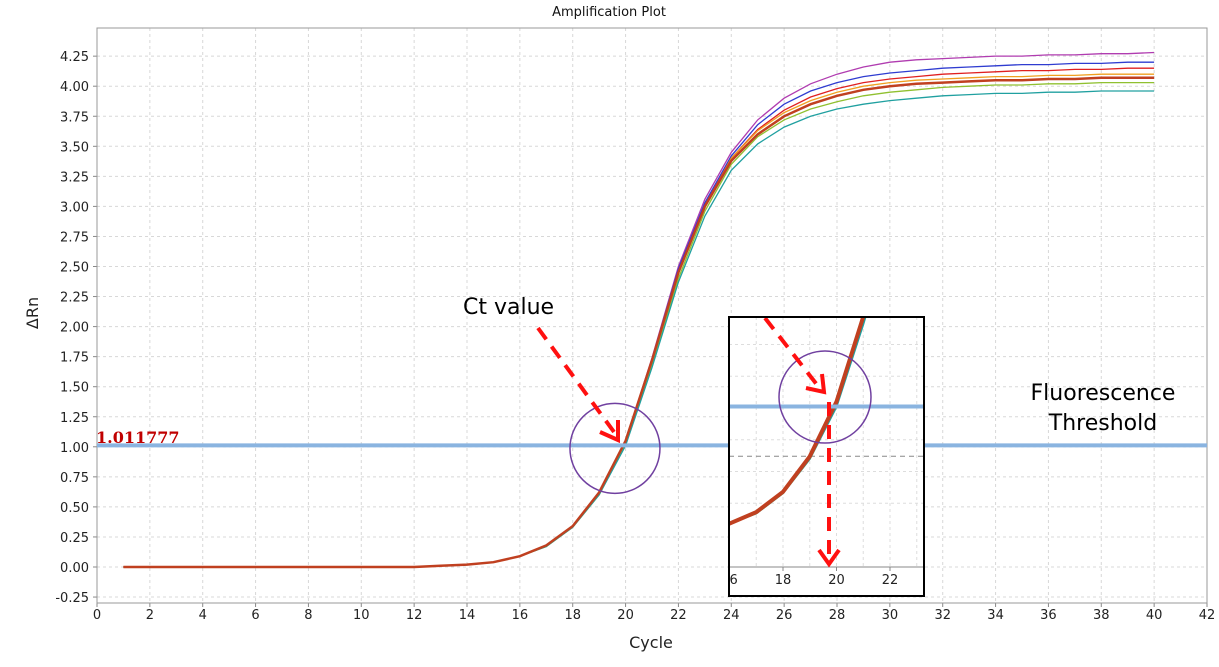 The height and width of the screenshot is (667, 1219). What do you see at coordinates (74, 538) in the screenshot?
I see `y-tick-label: 0.25` at bounding box center [74, 538].